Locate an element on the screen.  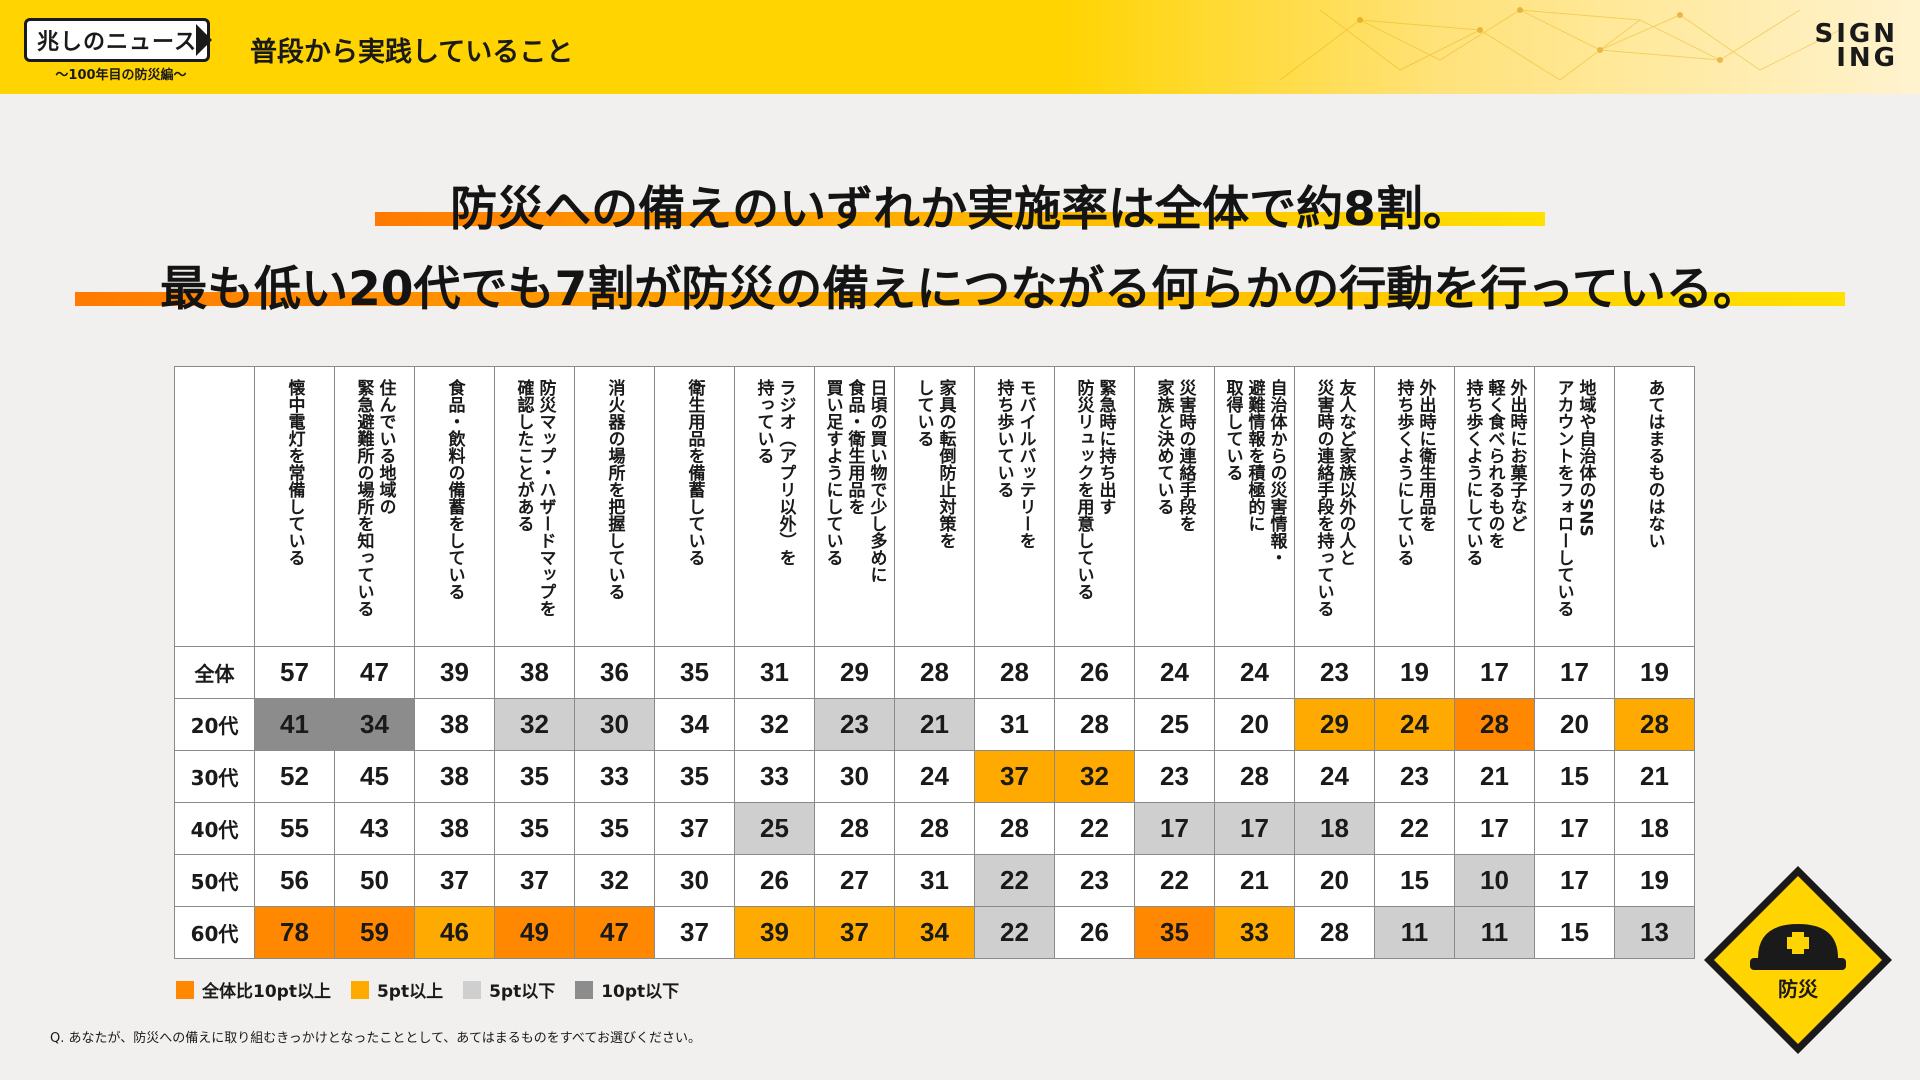
legend-swatch is located at coordinates (185, 989).